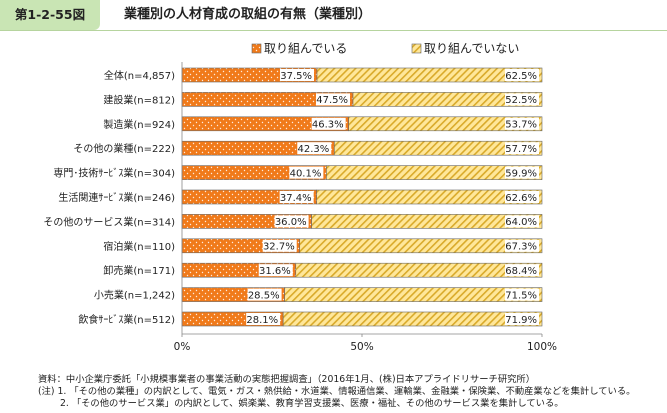 Image resolution: width=667 pixels, height=413 pixels. I want to click on category-label: 卸売業(n=171), so click(139, 270).